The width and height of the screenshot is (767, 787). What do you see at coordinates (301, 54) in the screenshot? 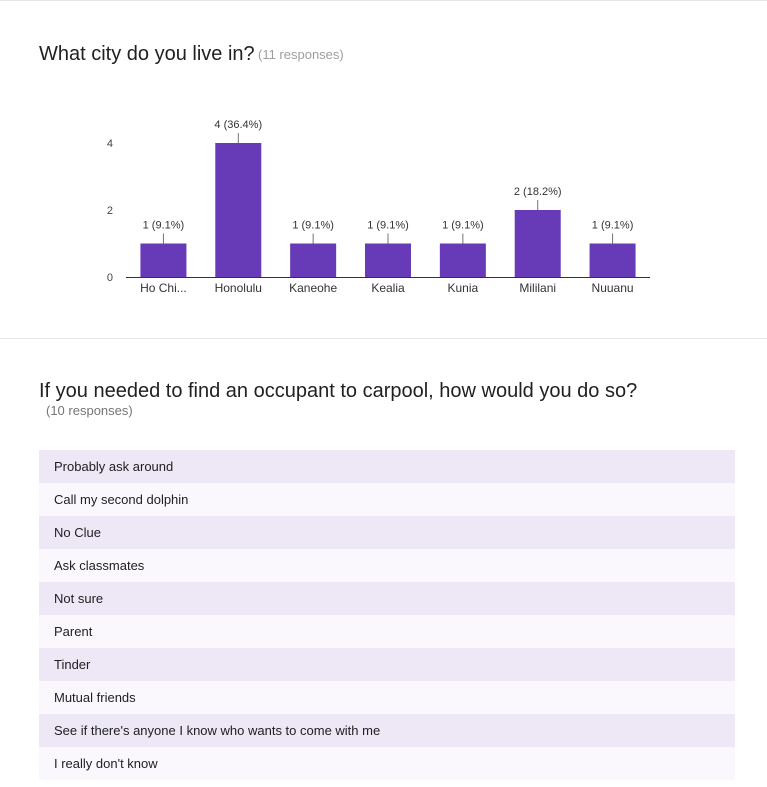
I see `question-1-response-count: (11 responses)` at bounding box center [301, 54].